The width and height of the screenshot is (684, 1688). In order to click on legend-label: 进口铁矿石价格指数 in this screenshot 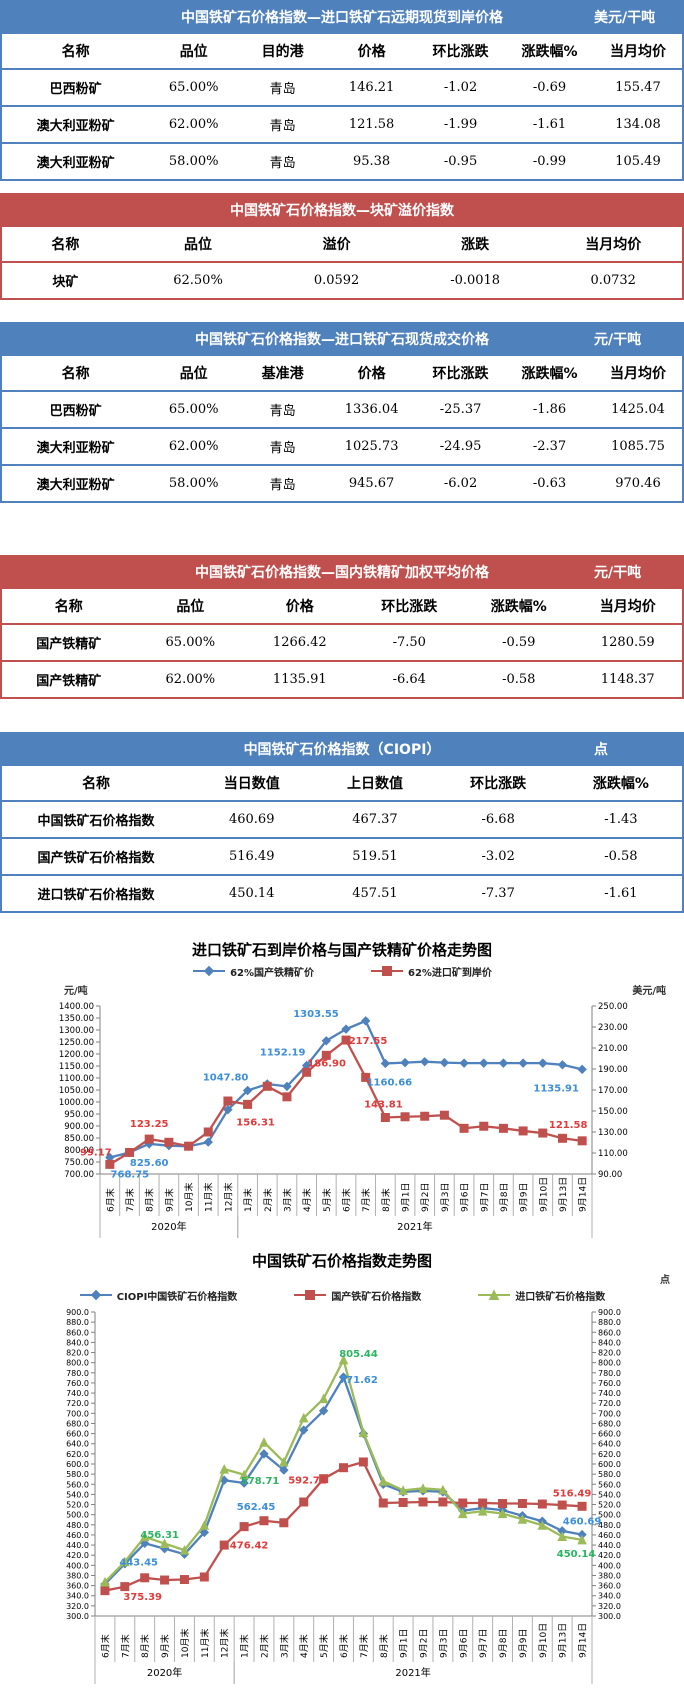, I will do `click(560, 1297)`.